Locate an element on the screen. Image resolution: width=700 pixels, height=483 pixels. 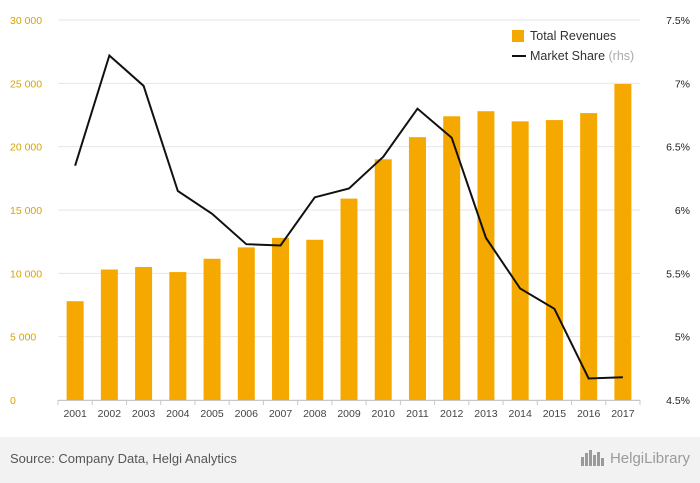
y-left-tick-label: 5 000 is located at coordinates (23, 338).